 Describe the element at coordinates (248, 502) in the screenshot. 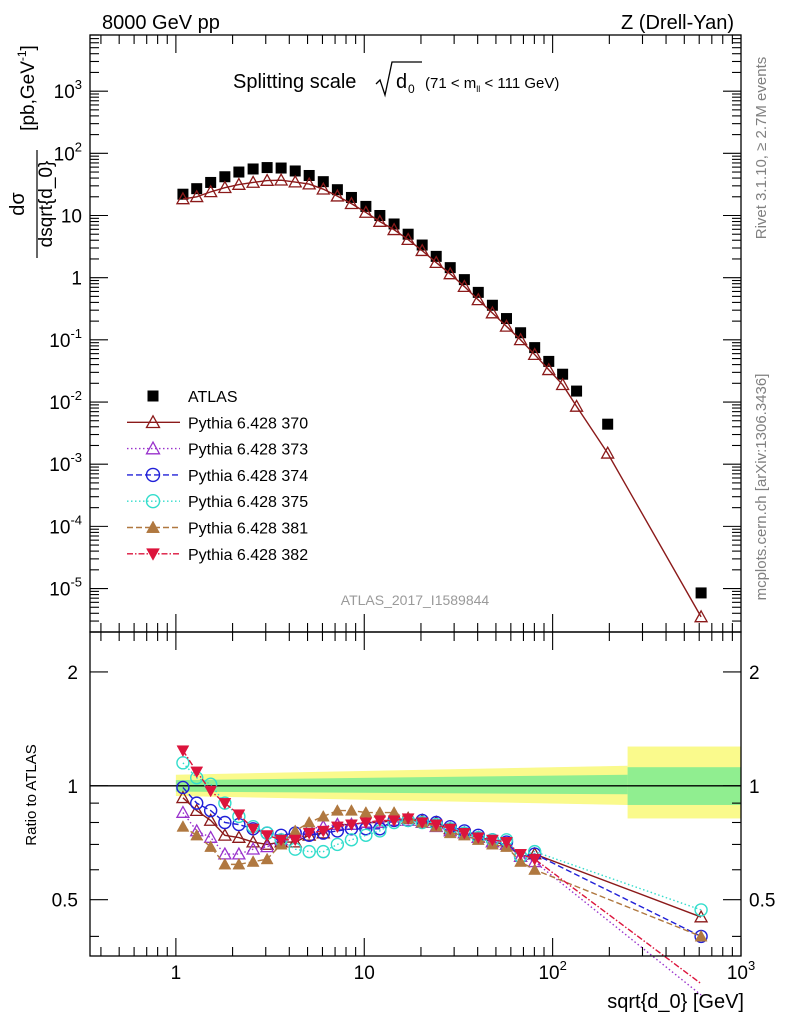

I see `legend-label: Pythia 6.428 375` at that location.